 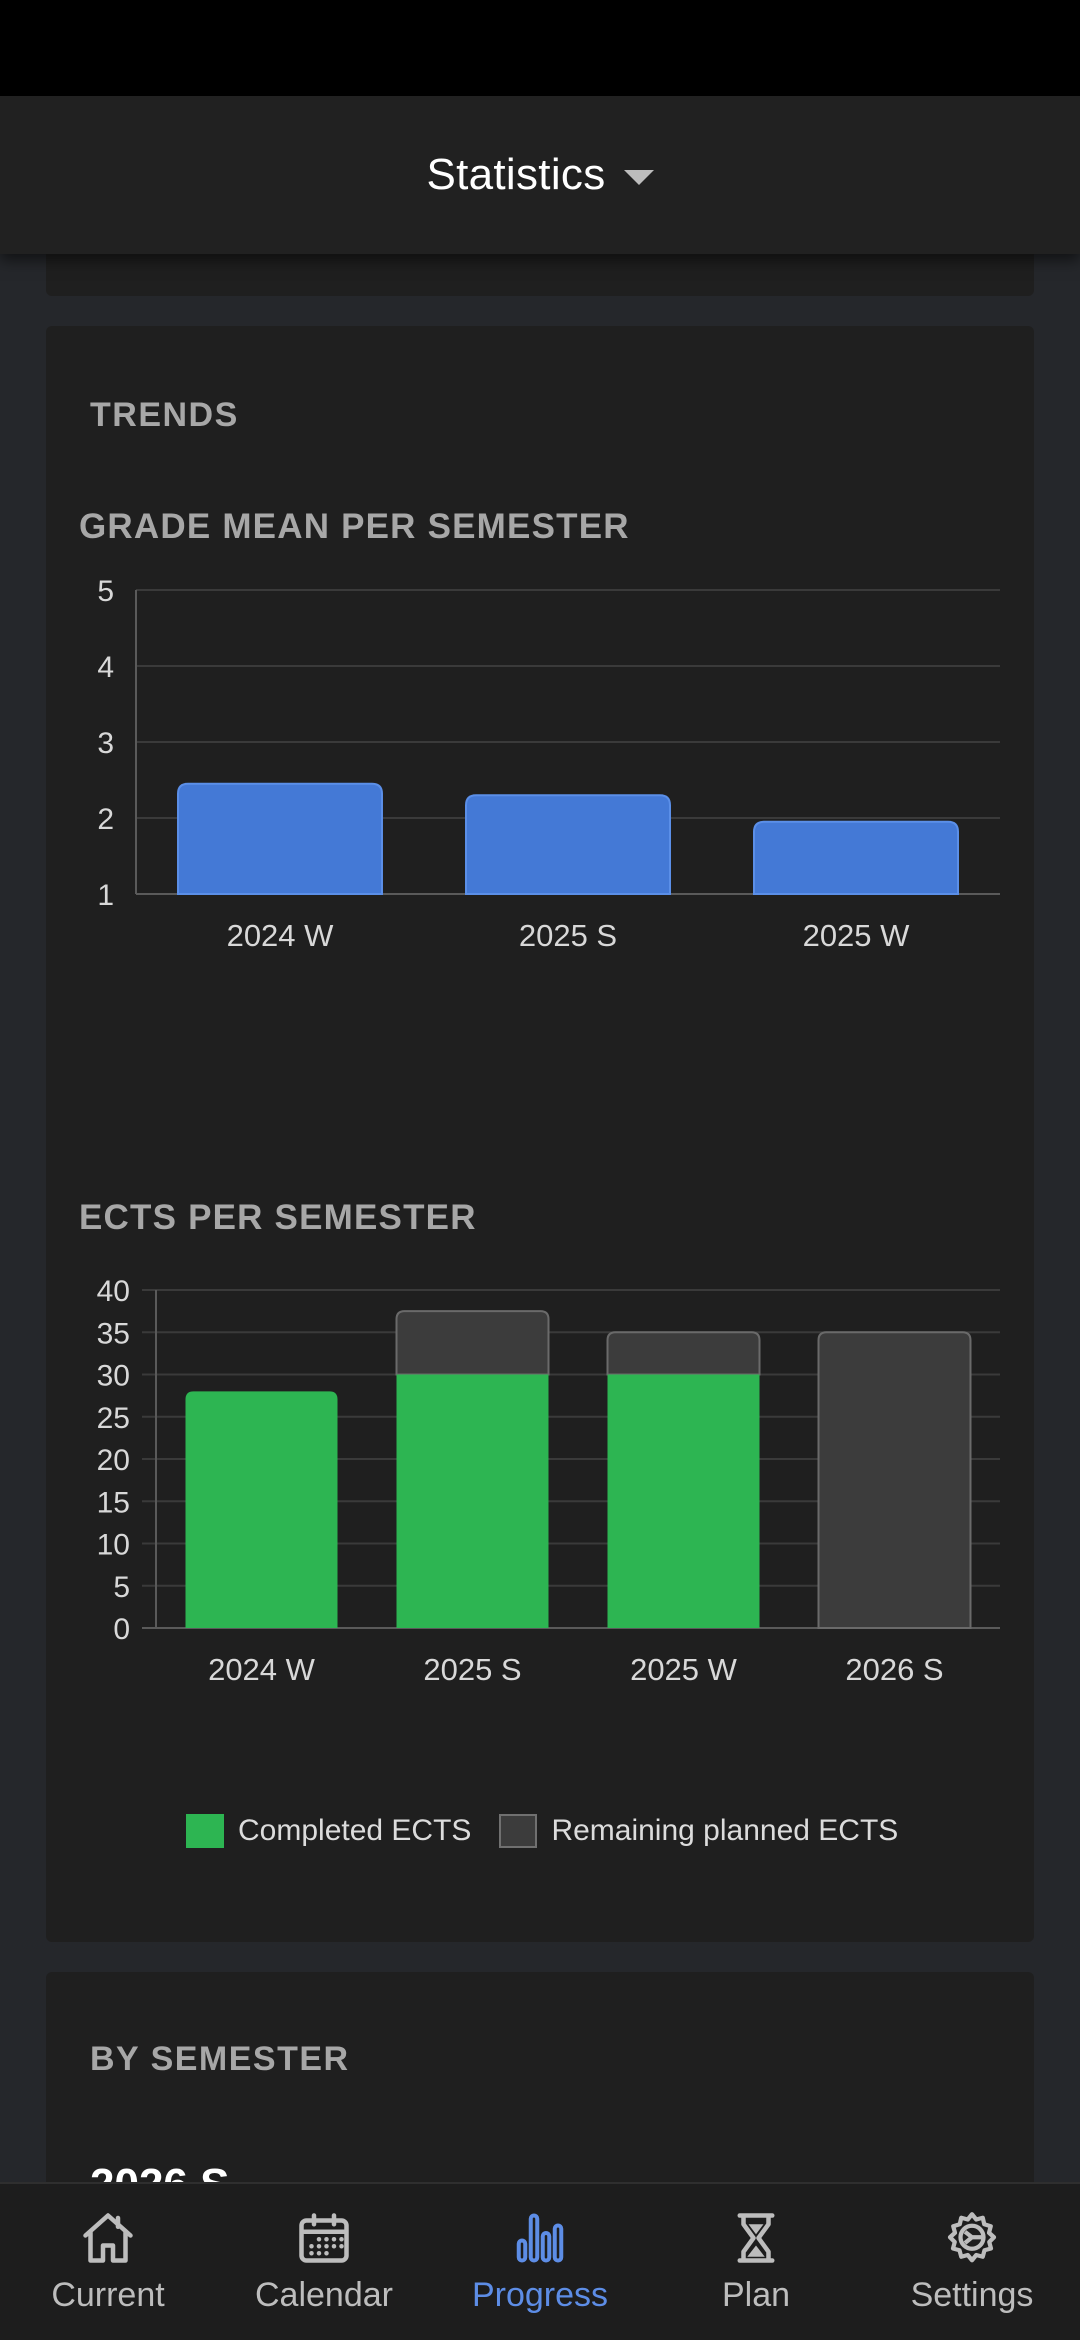 I want to click on legend-label-completed: Completed ECTS, so click(x=355, y=1830).